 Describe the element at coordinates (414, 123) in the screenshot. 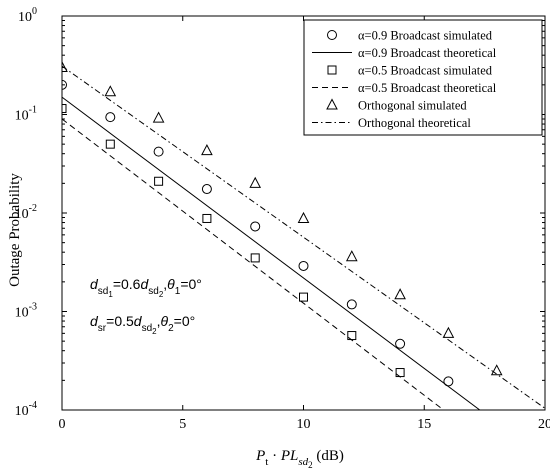

I see `legend-entry-label: Orthogonal theoretical` at that location.